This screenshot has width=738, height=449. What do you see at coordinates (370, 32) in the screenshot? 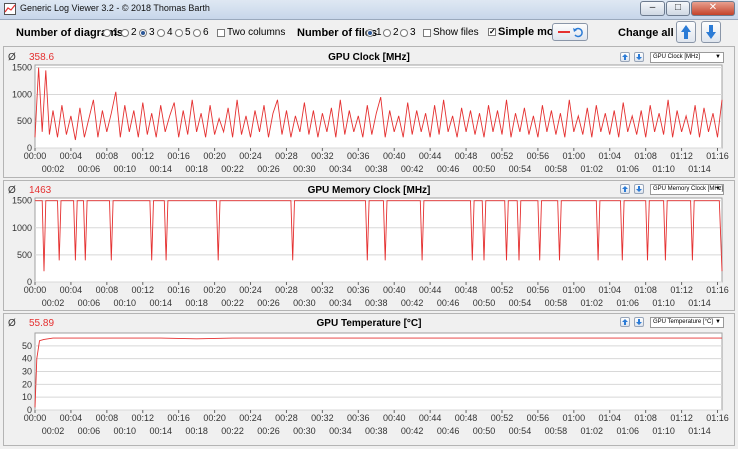
I see `radio-selected-icon` at bounding box center [370, 32].